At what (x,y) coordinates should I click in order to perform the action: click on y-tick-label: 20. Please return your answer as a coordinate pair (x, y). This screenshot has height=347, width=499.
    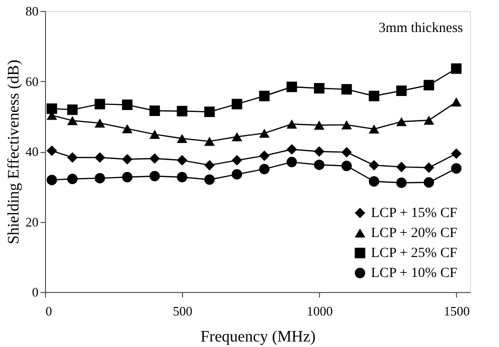
    Looking at the image, I should click on (32, 222).